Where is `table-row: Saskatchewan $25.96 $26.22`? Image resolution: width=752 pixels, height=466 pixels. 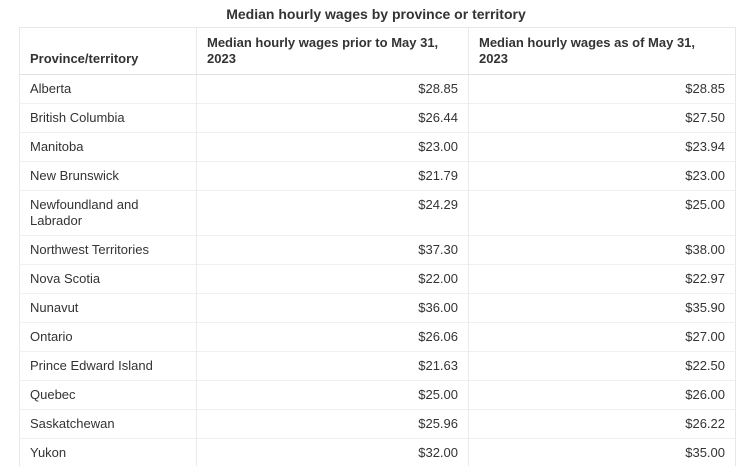 table-row: Saskatchewan $25.96 $26.22 is located at coordinates (377, 424).